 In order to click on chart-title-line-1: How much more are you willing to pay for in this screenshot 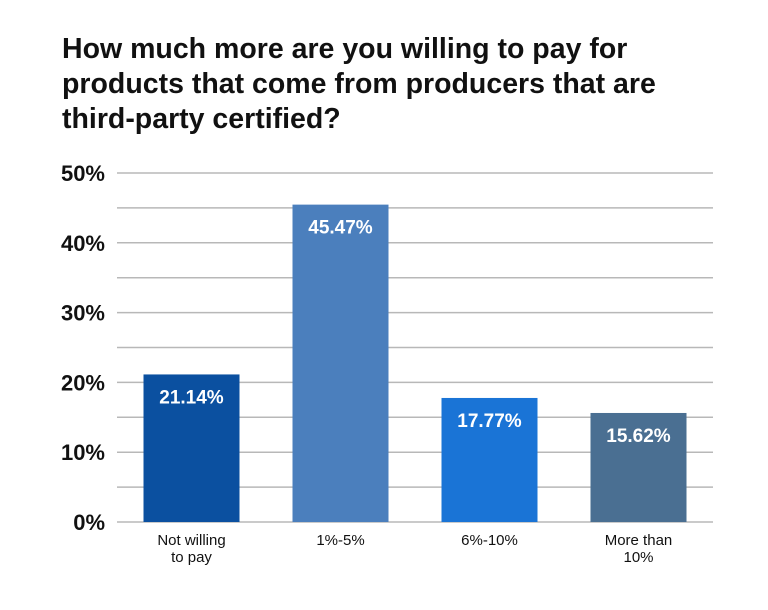, I will do `click(345, 49)`.